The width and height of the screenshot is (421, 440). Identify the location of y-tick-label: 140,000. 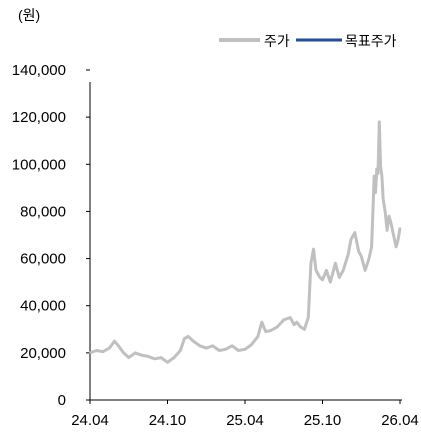
(39, 70).